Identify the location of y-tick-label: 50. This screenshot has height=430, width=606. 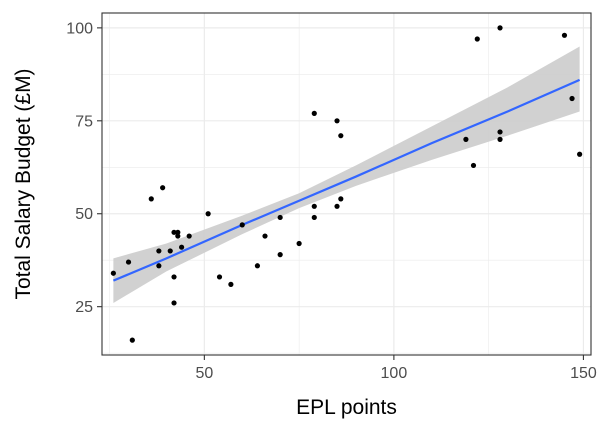
(84, 214).